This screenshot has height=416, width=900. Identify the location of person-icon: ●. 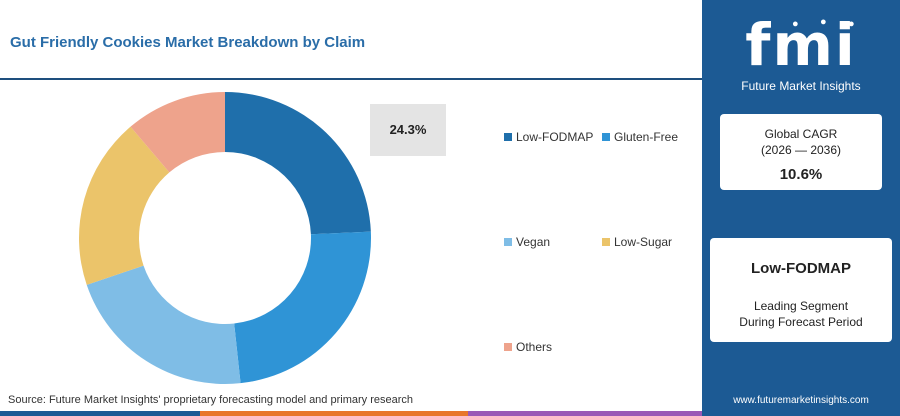
(823, 22).